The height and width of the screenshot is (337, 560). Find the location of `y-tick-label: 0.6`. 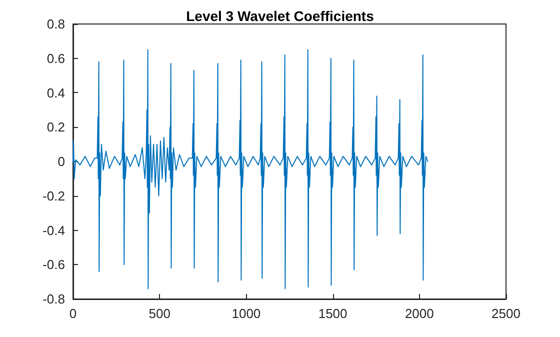

y-tick-label: 0.6 is located at coordinates (55, 58).